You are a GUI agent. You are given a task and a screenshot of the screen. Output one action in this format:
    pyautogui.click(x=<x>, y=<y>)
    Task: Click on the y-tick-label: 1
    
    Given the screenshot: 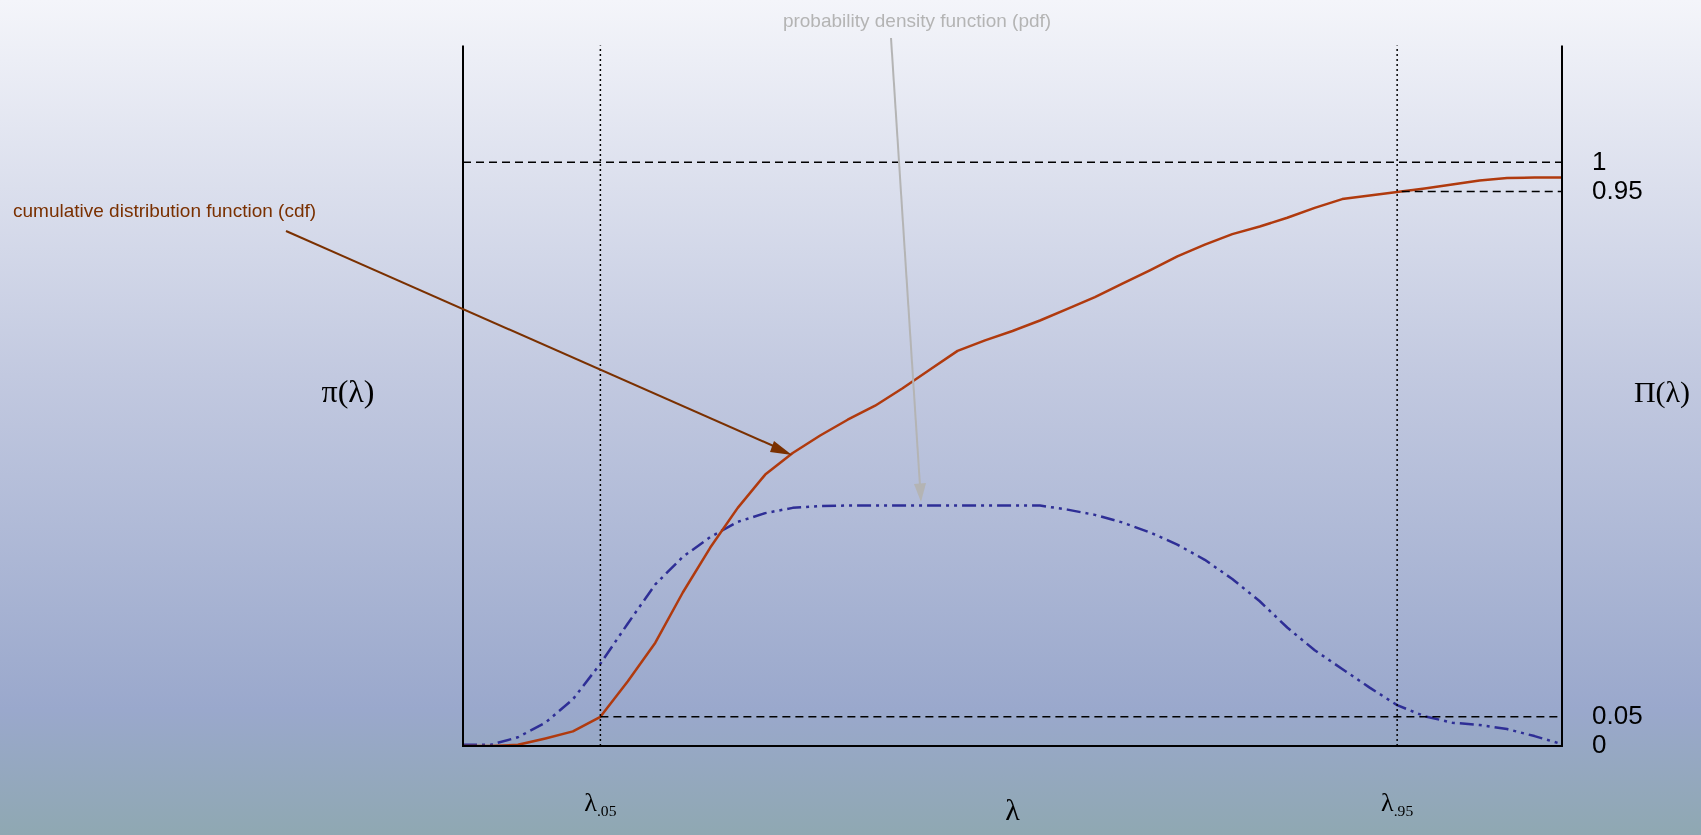 What is the action you would take?
    pyautogui.click(x=1599, y=160)
    